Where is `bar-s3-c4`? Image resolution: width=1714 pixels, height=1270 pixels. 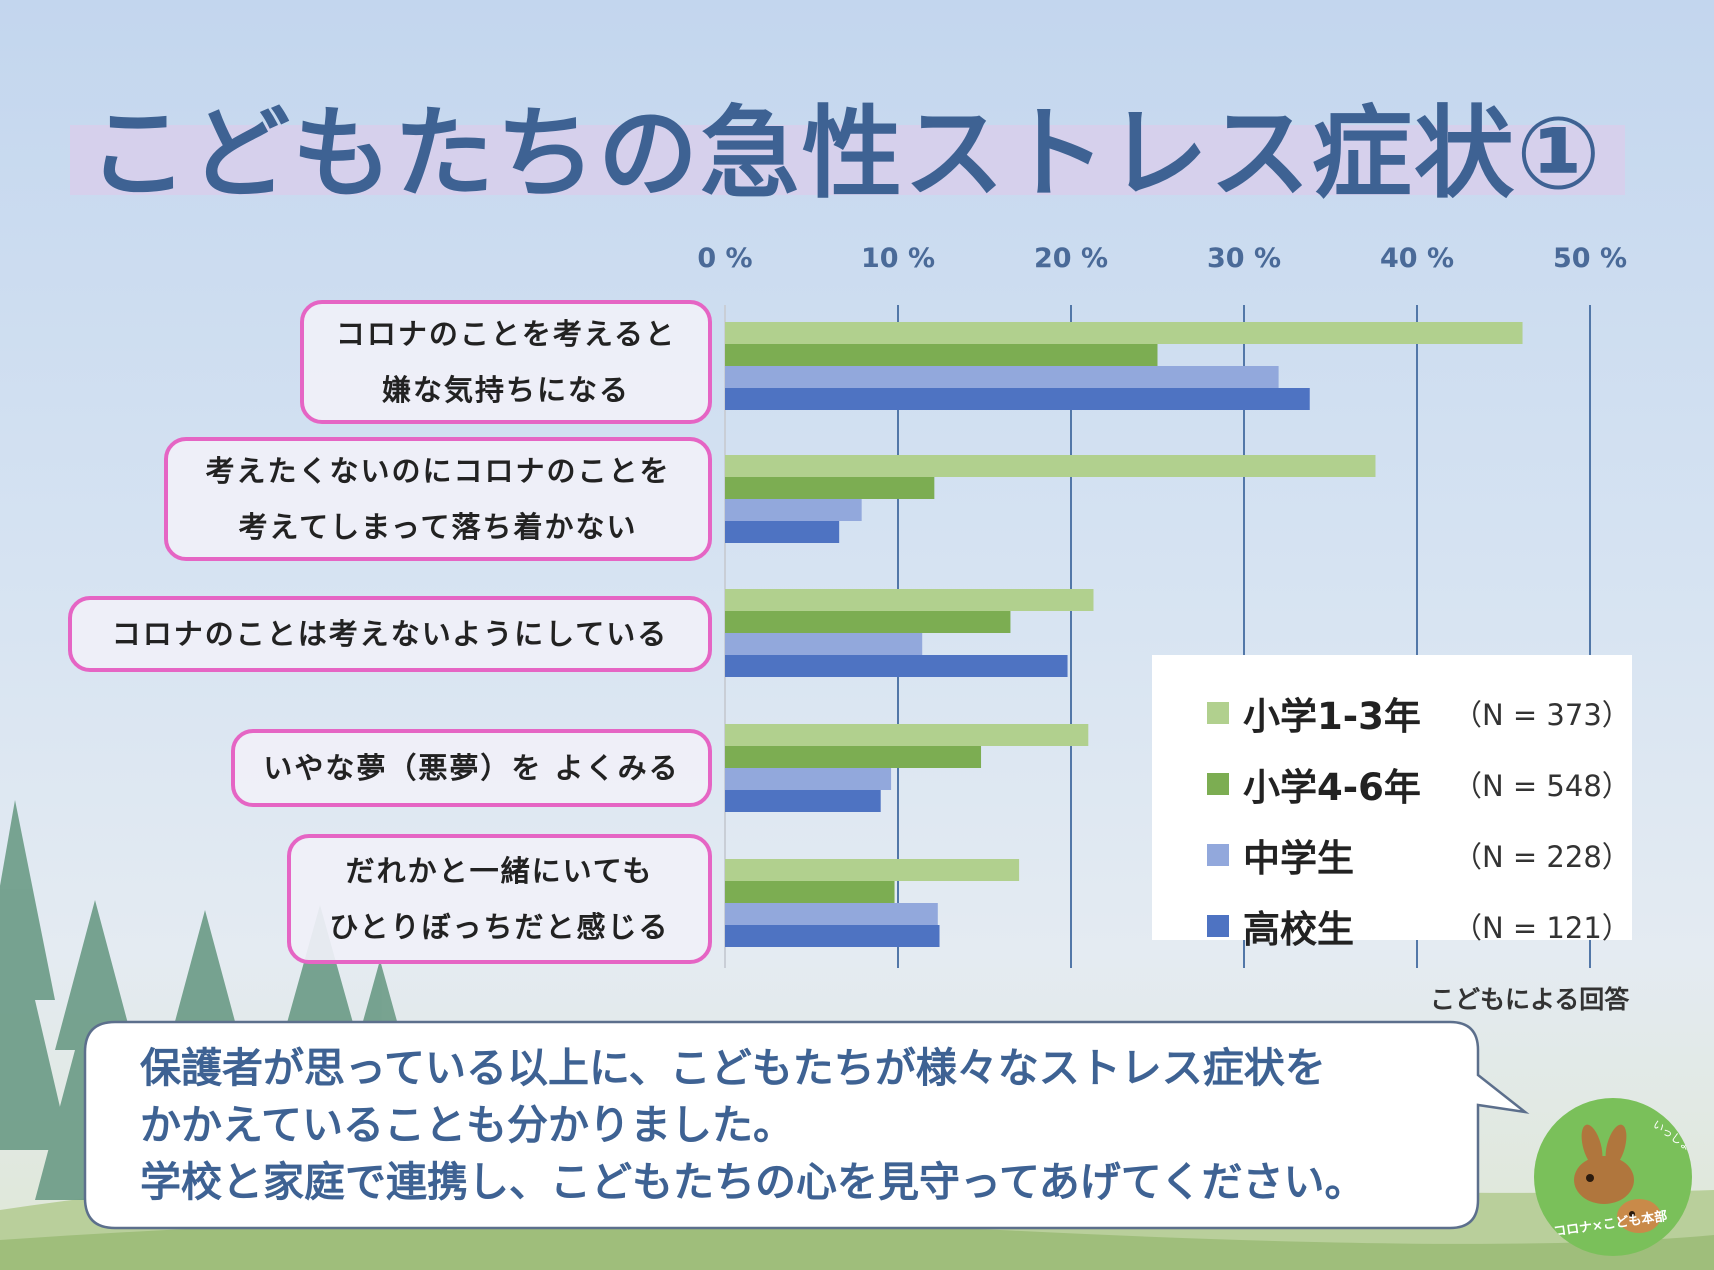 bar-s3-c4 is located at coordinates (832, 936).